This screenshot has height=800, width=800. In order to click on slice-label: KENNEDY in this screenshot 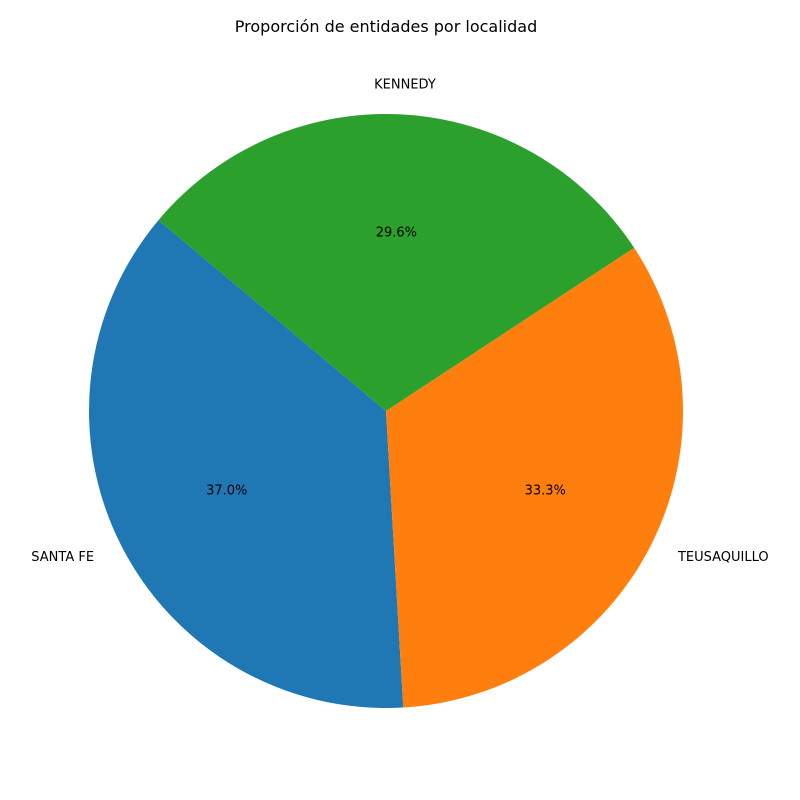, I will do `click(405, 84)`.